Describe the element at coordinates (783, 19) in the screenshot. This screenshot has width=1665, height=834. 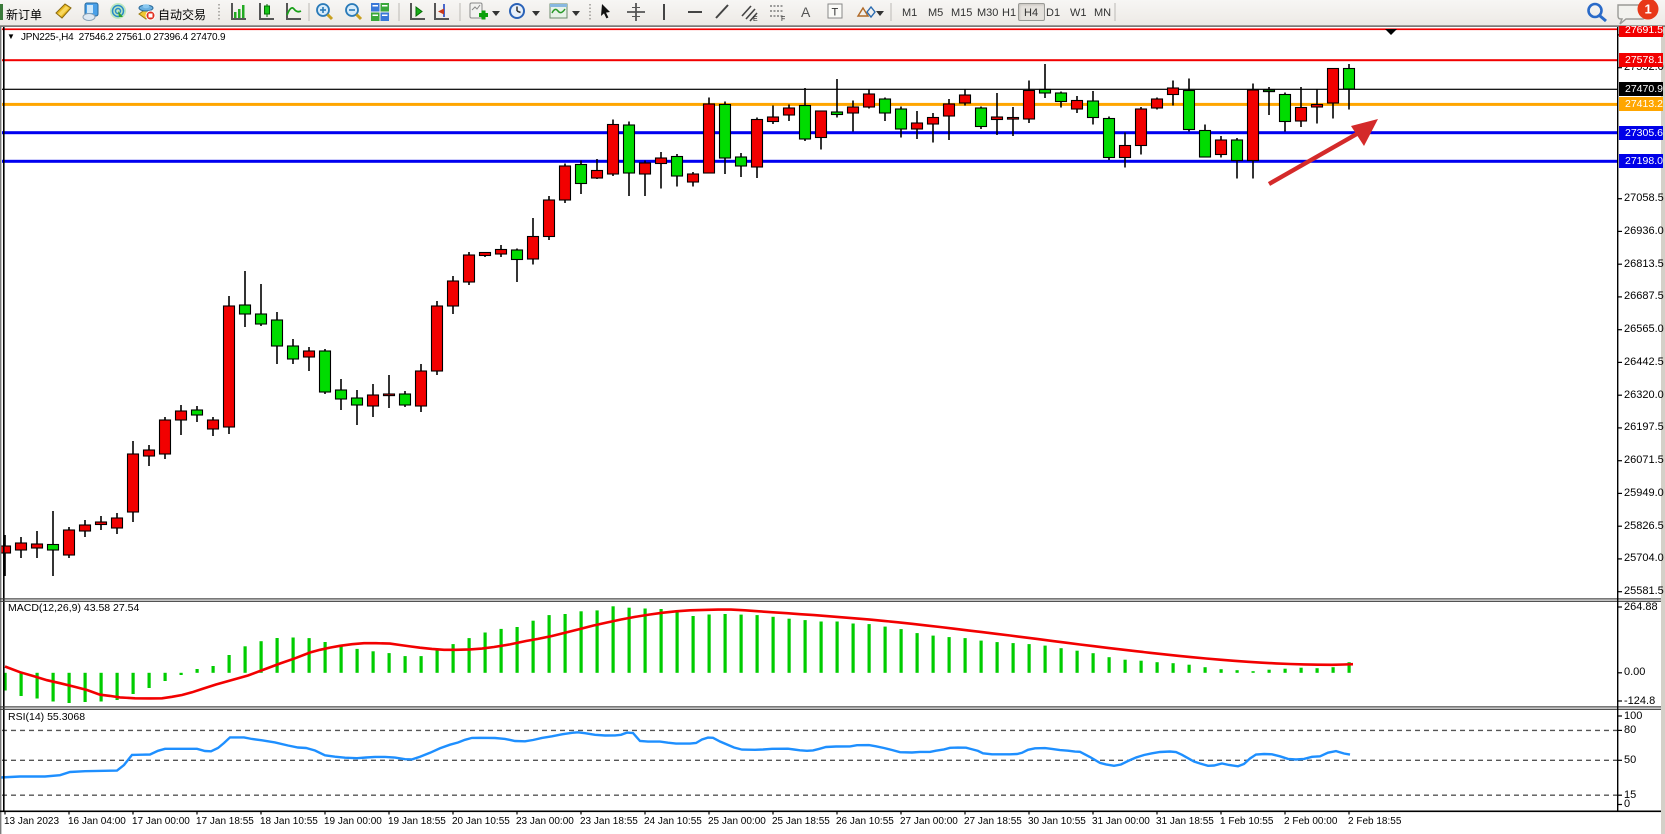
I see `svg-text: F` at that location.